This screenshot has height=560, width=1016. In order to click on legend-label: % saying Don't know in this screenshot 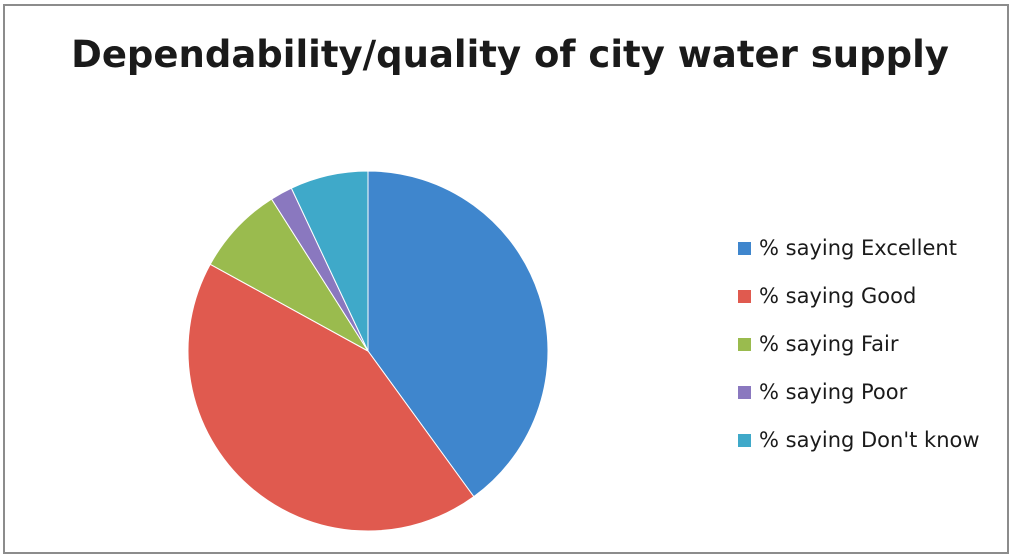, I will do `click(869, 440)`.